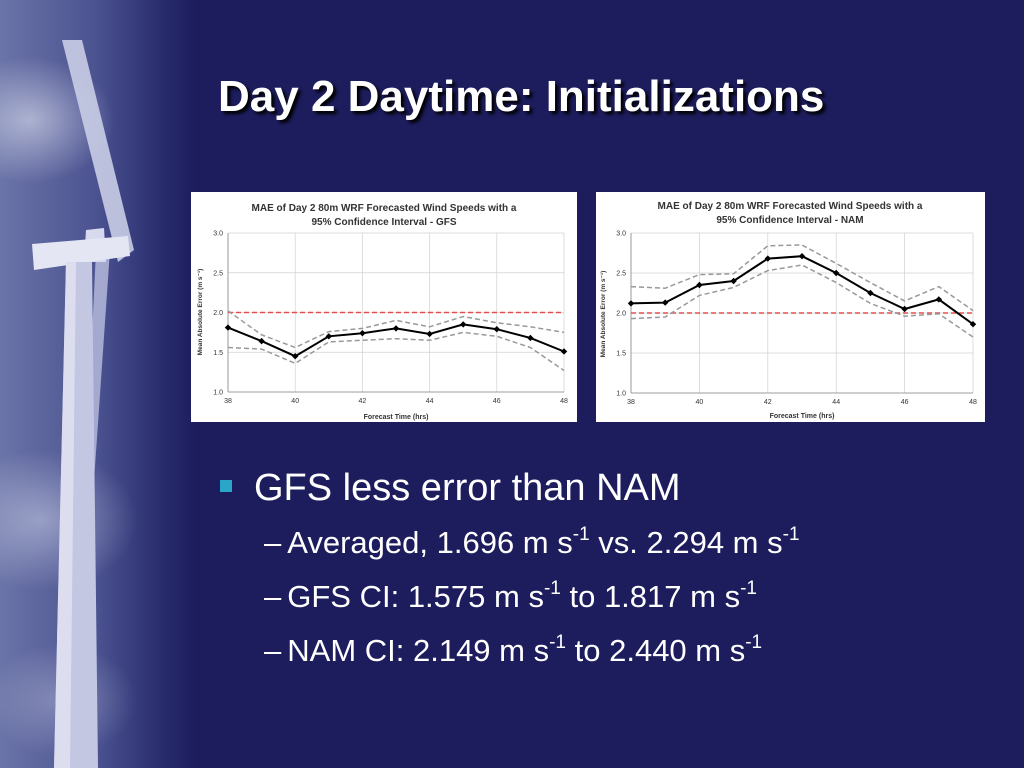 The image size is (1024, 768). What do you see at coordinates (430, 542) in the screenshot?
I see `sub-bullet-lead: Averaged, 1.696 m s` at bounding box center [430, 542].